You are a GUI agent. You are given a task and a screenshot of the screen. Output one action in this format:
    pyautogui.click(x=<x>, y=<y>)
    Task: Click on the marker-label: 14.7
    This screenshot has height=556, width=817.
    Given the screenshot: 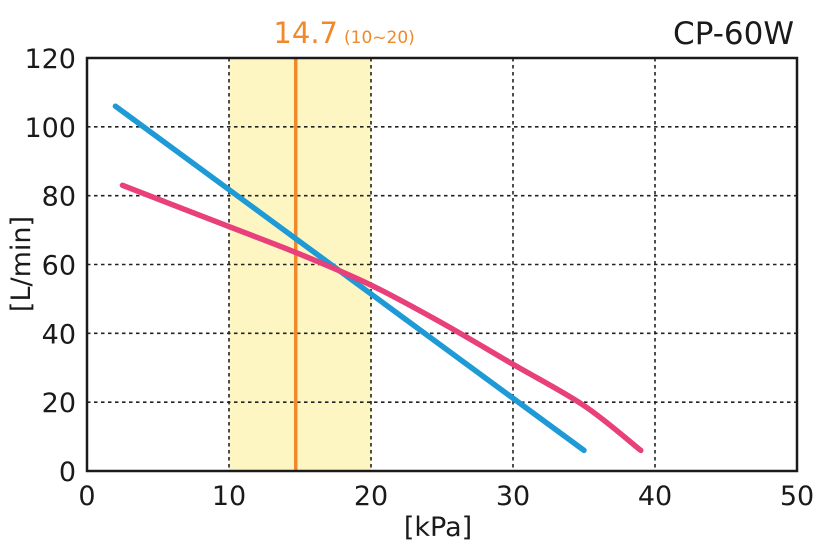 What is the action you would take?
    pyautogui.click(x=305, y=33)
    